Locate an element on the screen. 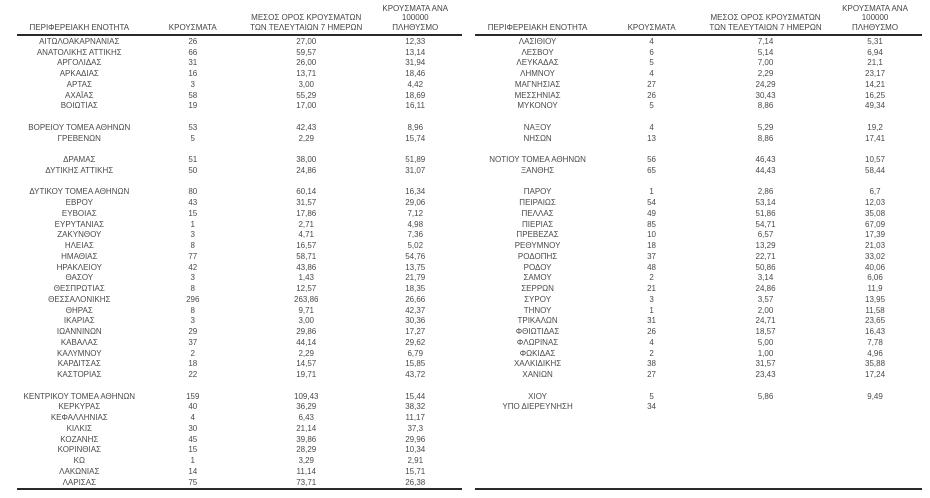  cell-avg-7days: 6,43 is located at coordinates (306, 418).